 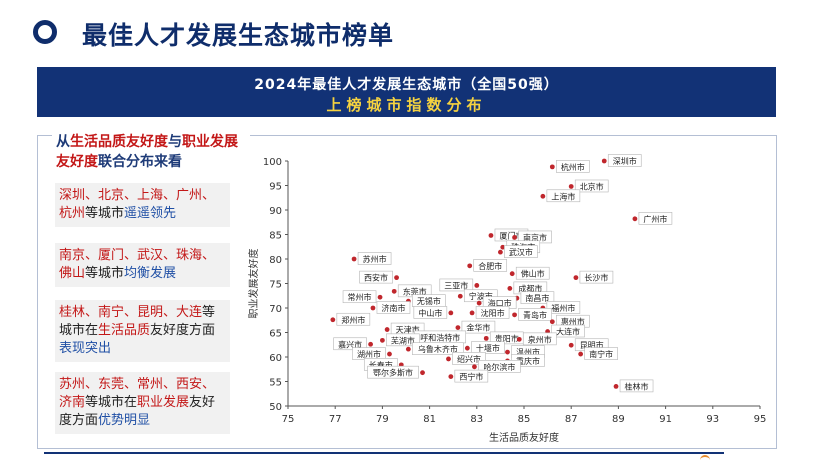 I want to click on sidebar-heading-segment: 联合分布来看, so click(x=140, y=162).